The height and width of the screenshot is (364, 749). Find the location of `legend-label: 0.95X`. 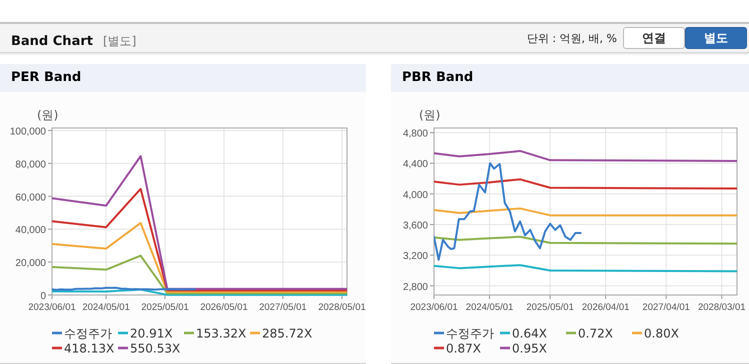

legend-label: 0.95X is located at coordinates (529, 349).